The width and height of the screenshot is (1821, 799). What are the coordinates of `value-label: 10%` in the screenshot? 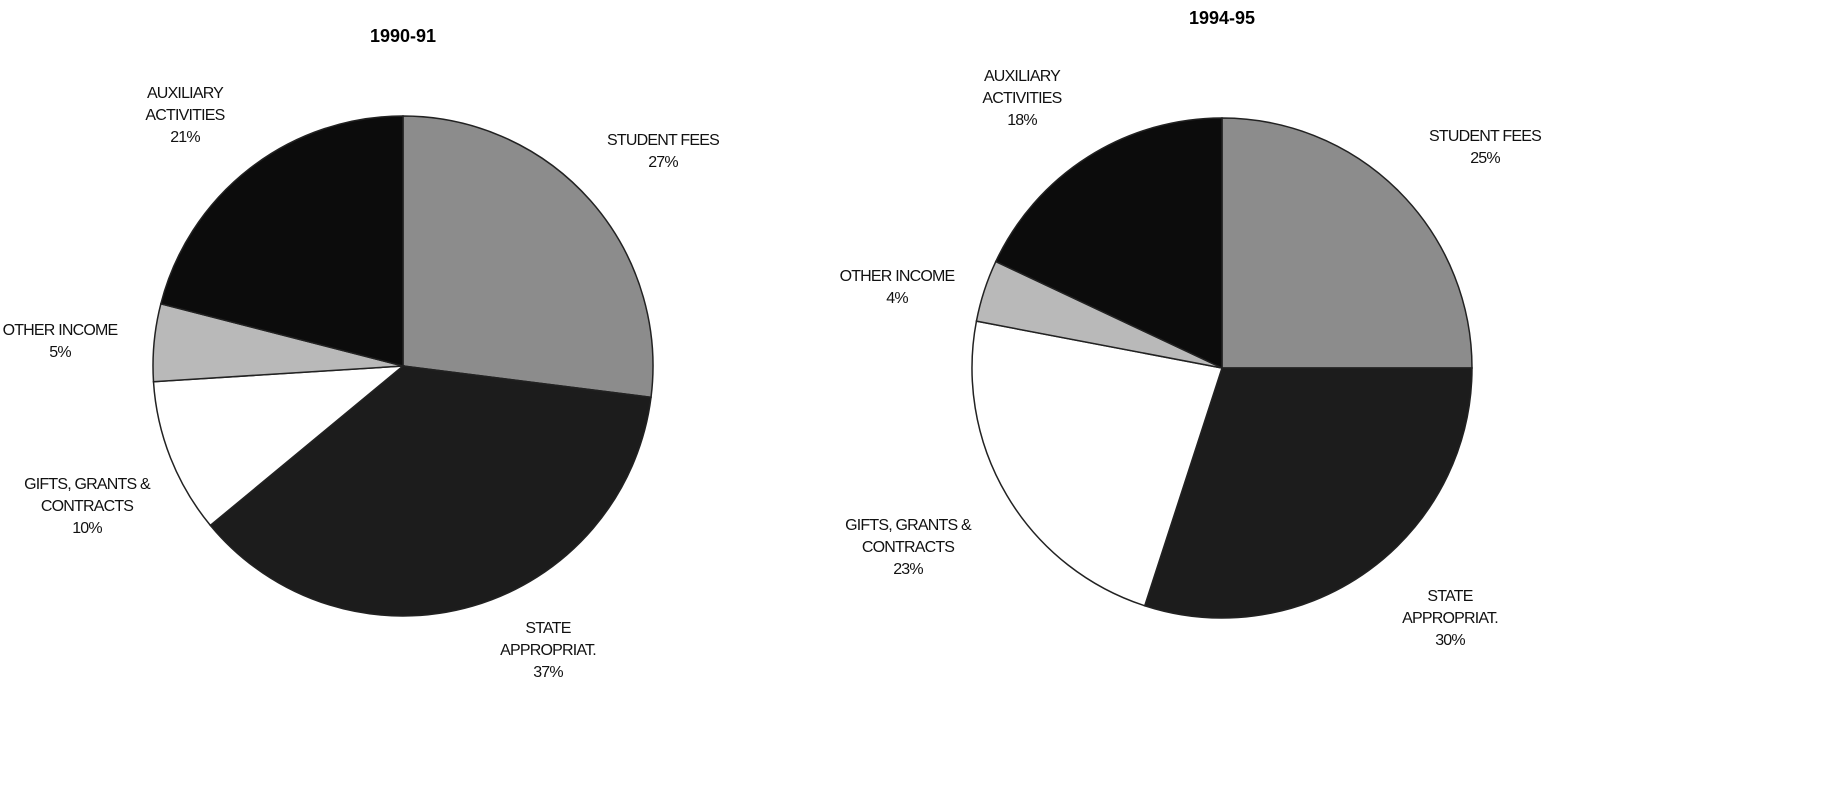 It's located at (87, 528).